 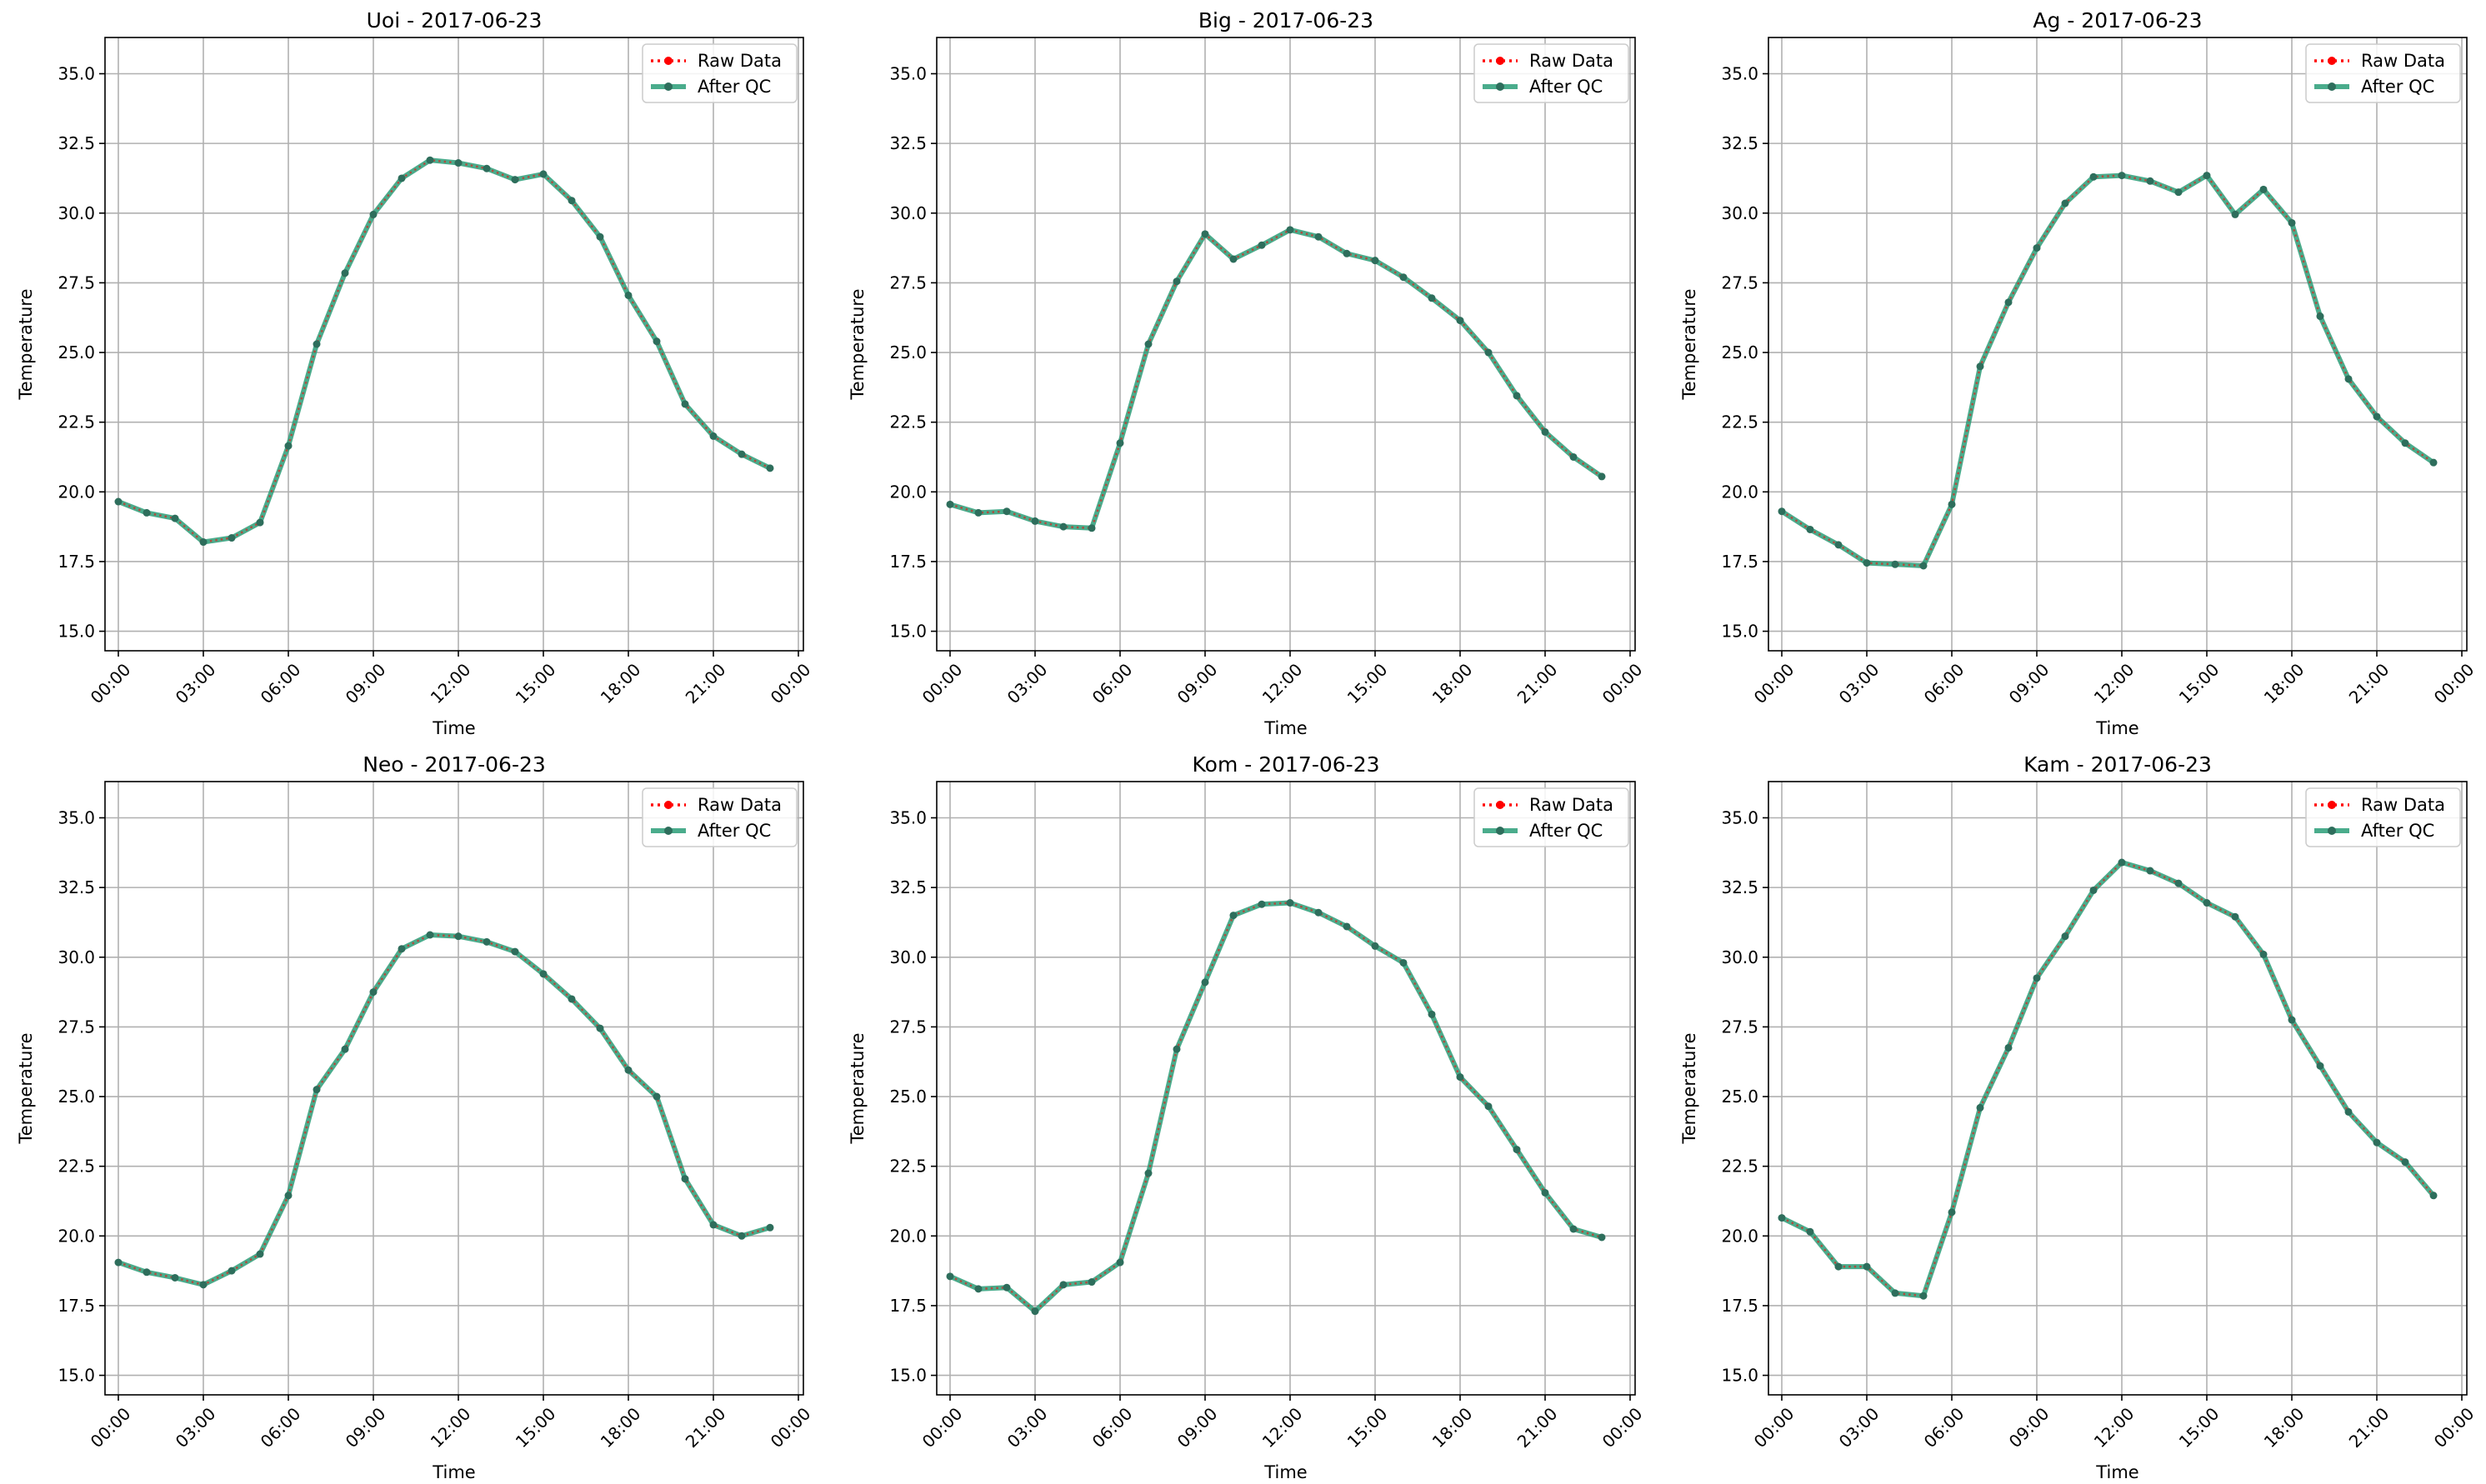 I want to click on chart-title: Kom - 2017-06-23, so click(x=1287, y=764).